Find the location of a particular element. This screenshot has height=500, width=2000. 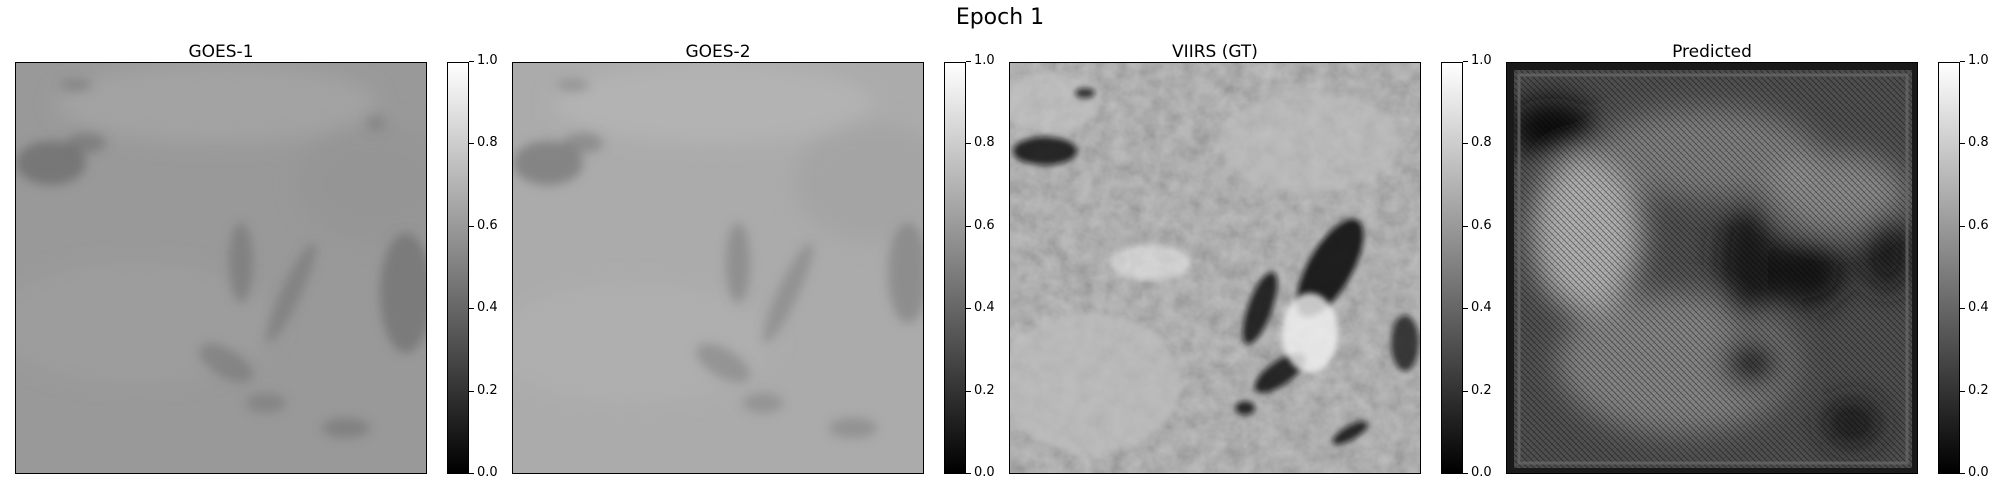

panel-title: Predicted is located at coordinates (1712, 52).